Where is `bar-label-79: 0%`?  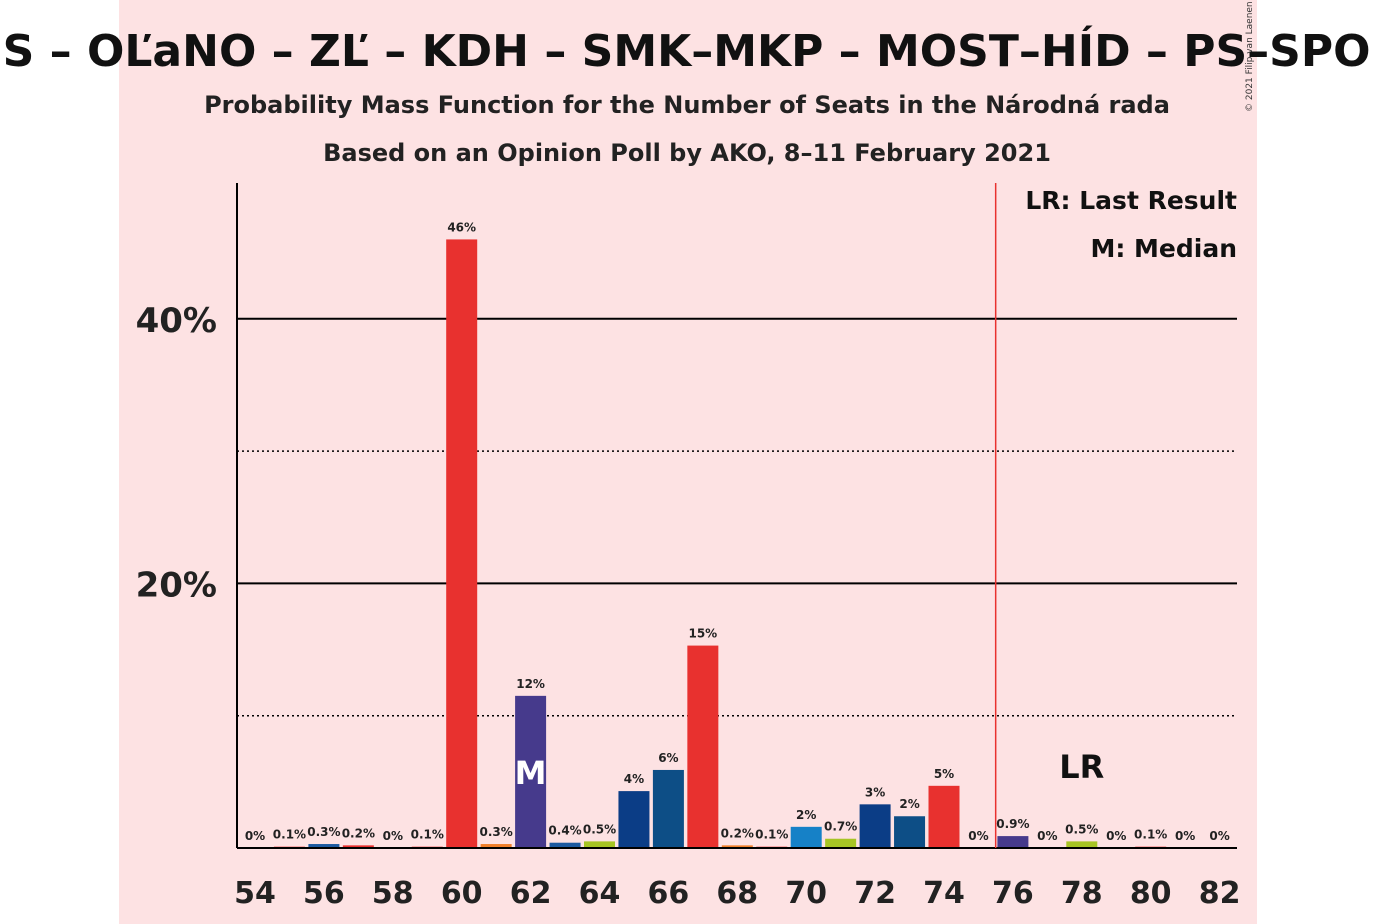 bar-label-79: 0% is located at coordinates (1116, 836).